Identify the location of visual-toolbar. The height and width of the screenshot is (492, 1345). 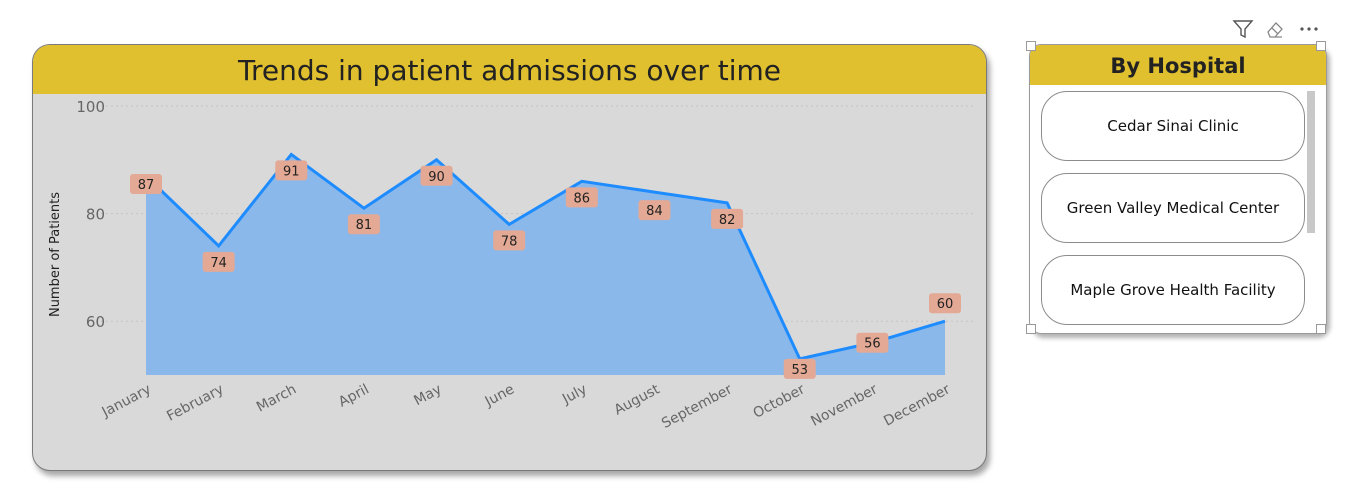
(1278, 29).